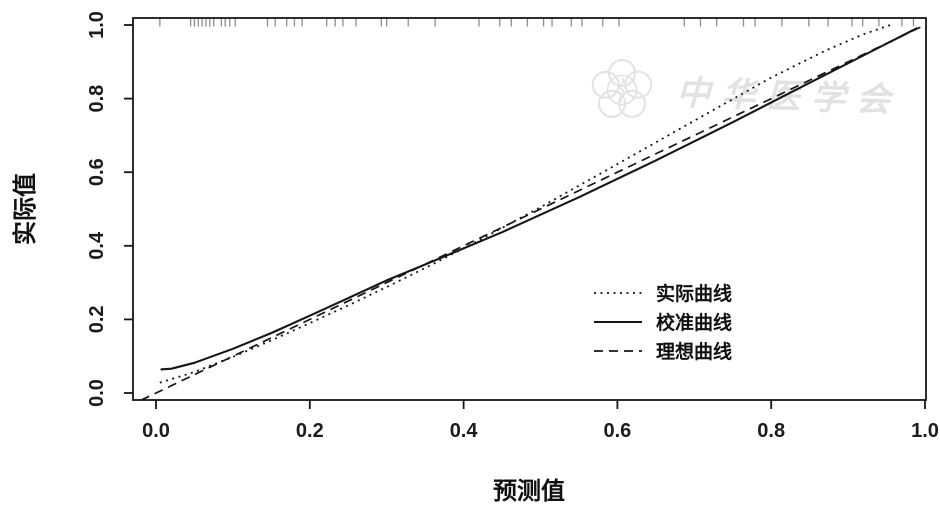 Image resolution: width=940 pixels, height=527 pixels. I want to click on y-tick-label: 0.6, so click(97, 172).